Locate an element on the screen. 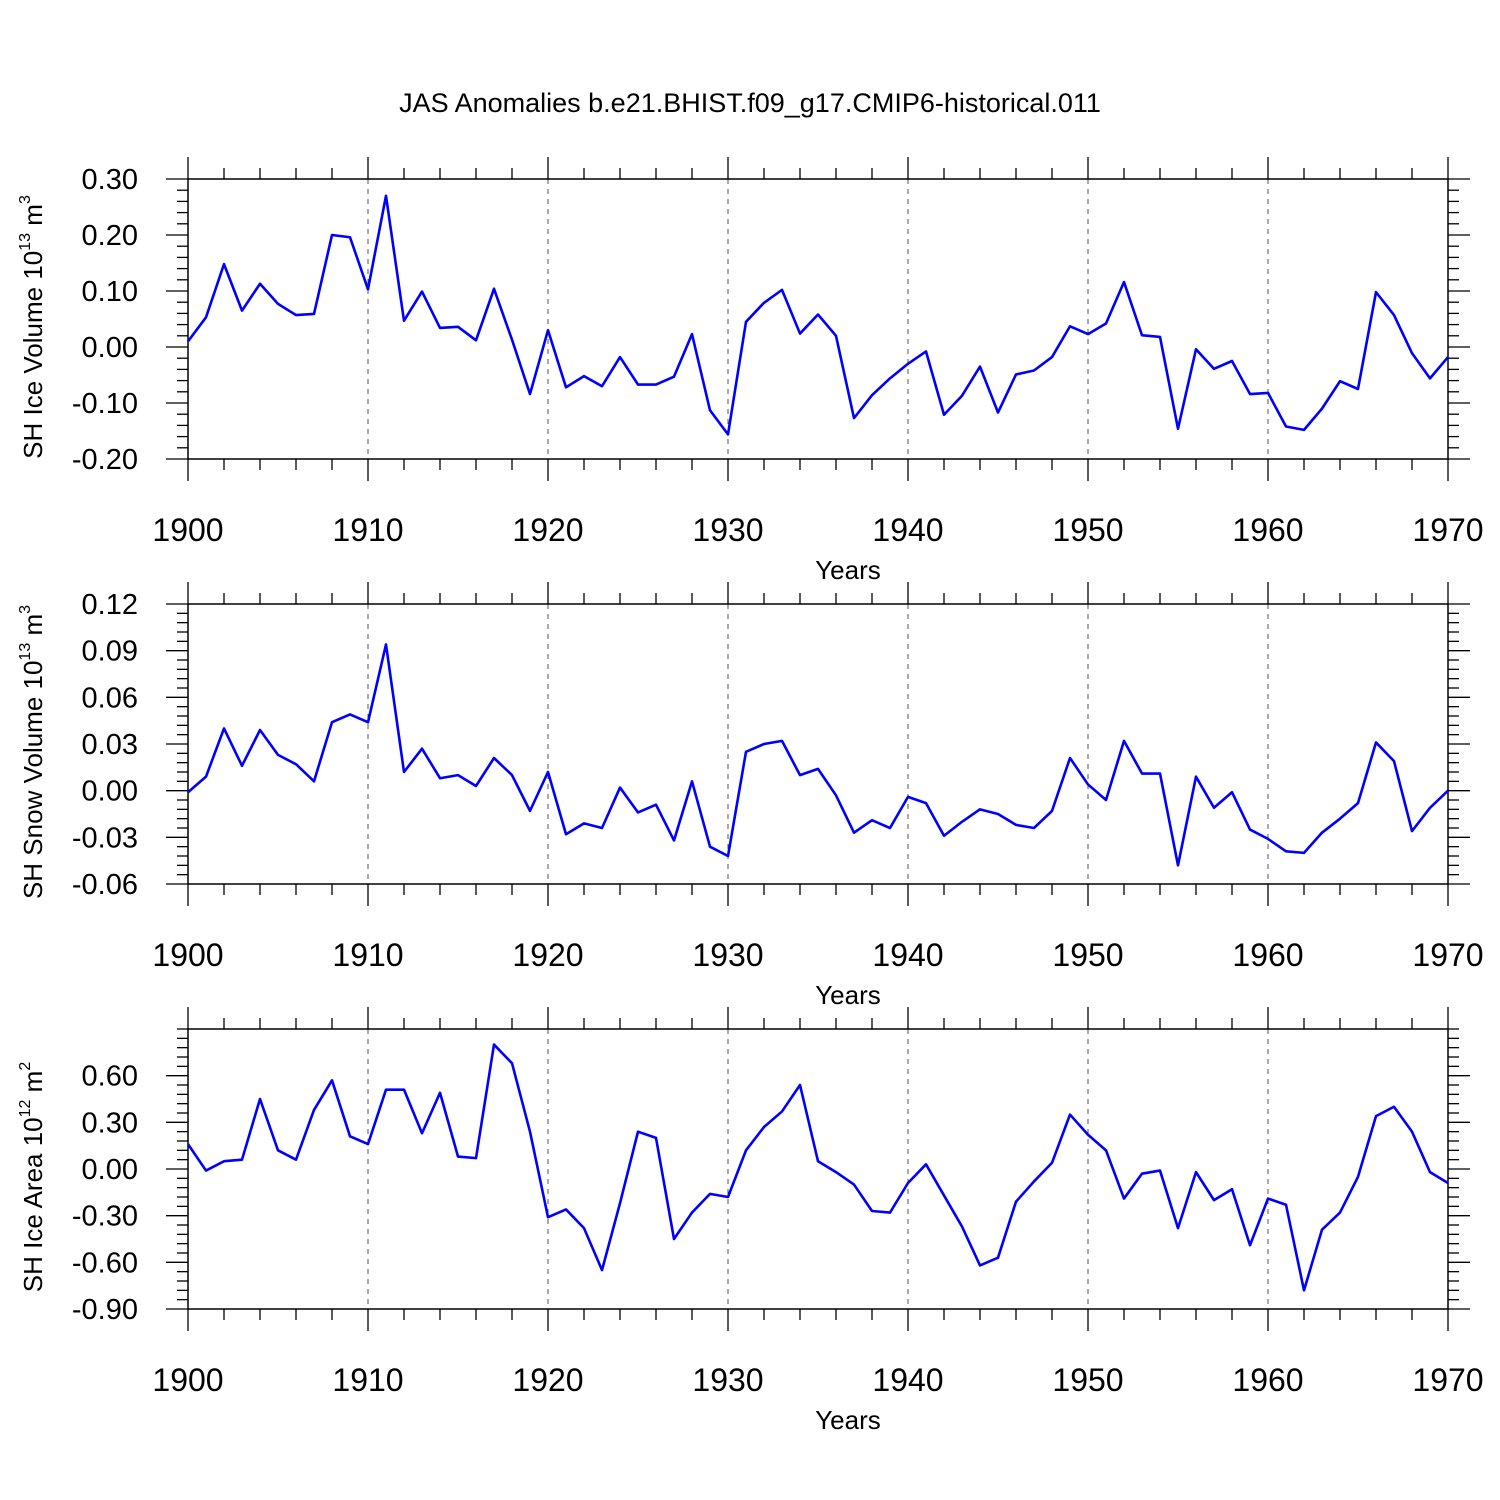  y-tick-label: -0.10 is located at coordinates (105, 404).